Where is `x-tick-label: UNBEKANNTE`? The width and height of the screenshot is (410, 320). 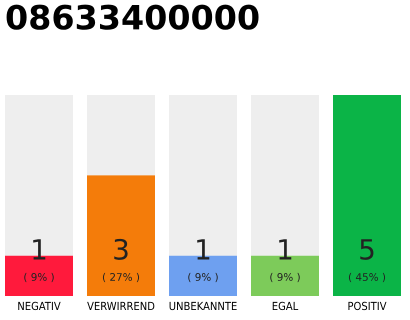
x-tick-label: UNBEKANNTE is located at coordinates (203, 306).